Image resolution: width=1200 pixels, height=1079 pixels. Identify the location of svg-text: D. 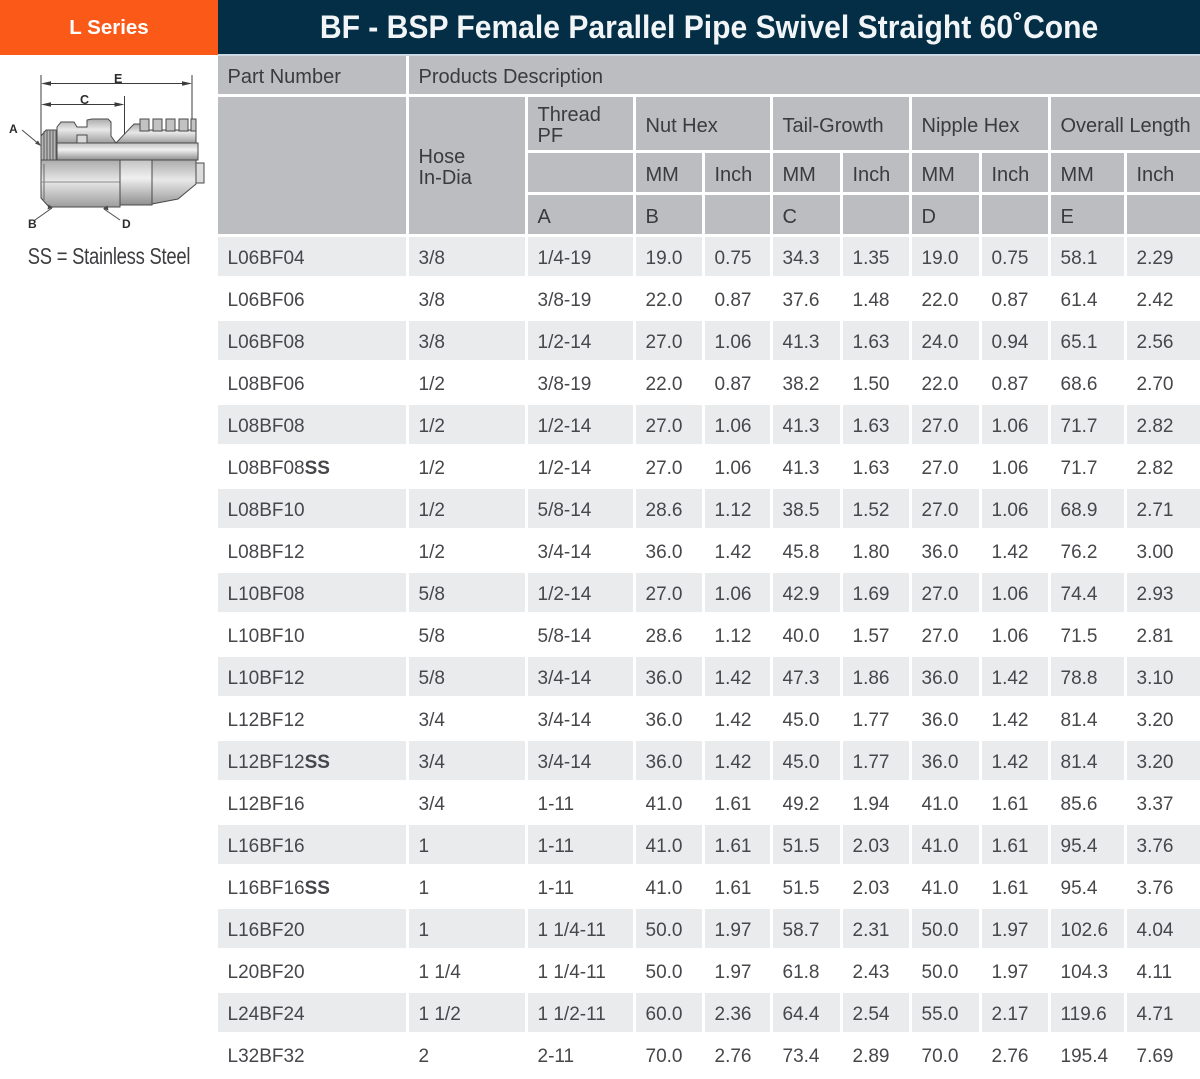
(126, 224).